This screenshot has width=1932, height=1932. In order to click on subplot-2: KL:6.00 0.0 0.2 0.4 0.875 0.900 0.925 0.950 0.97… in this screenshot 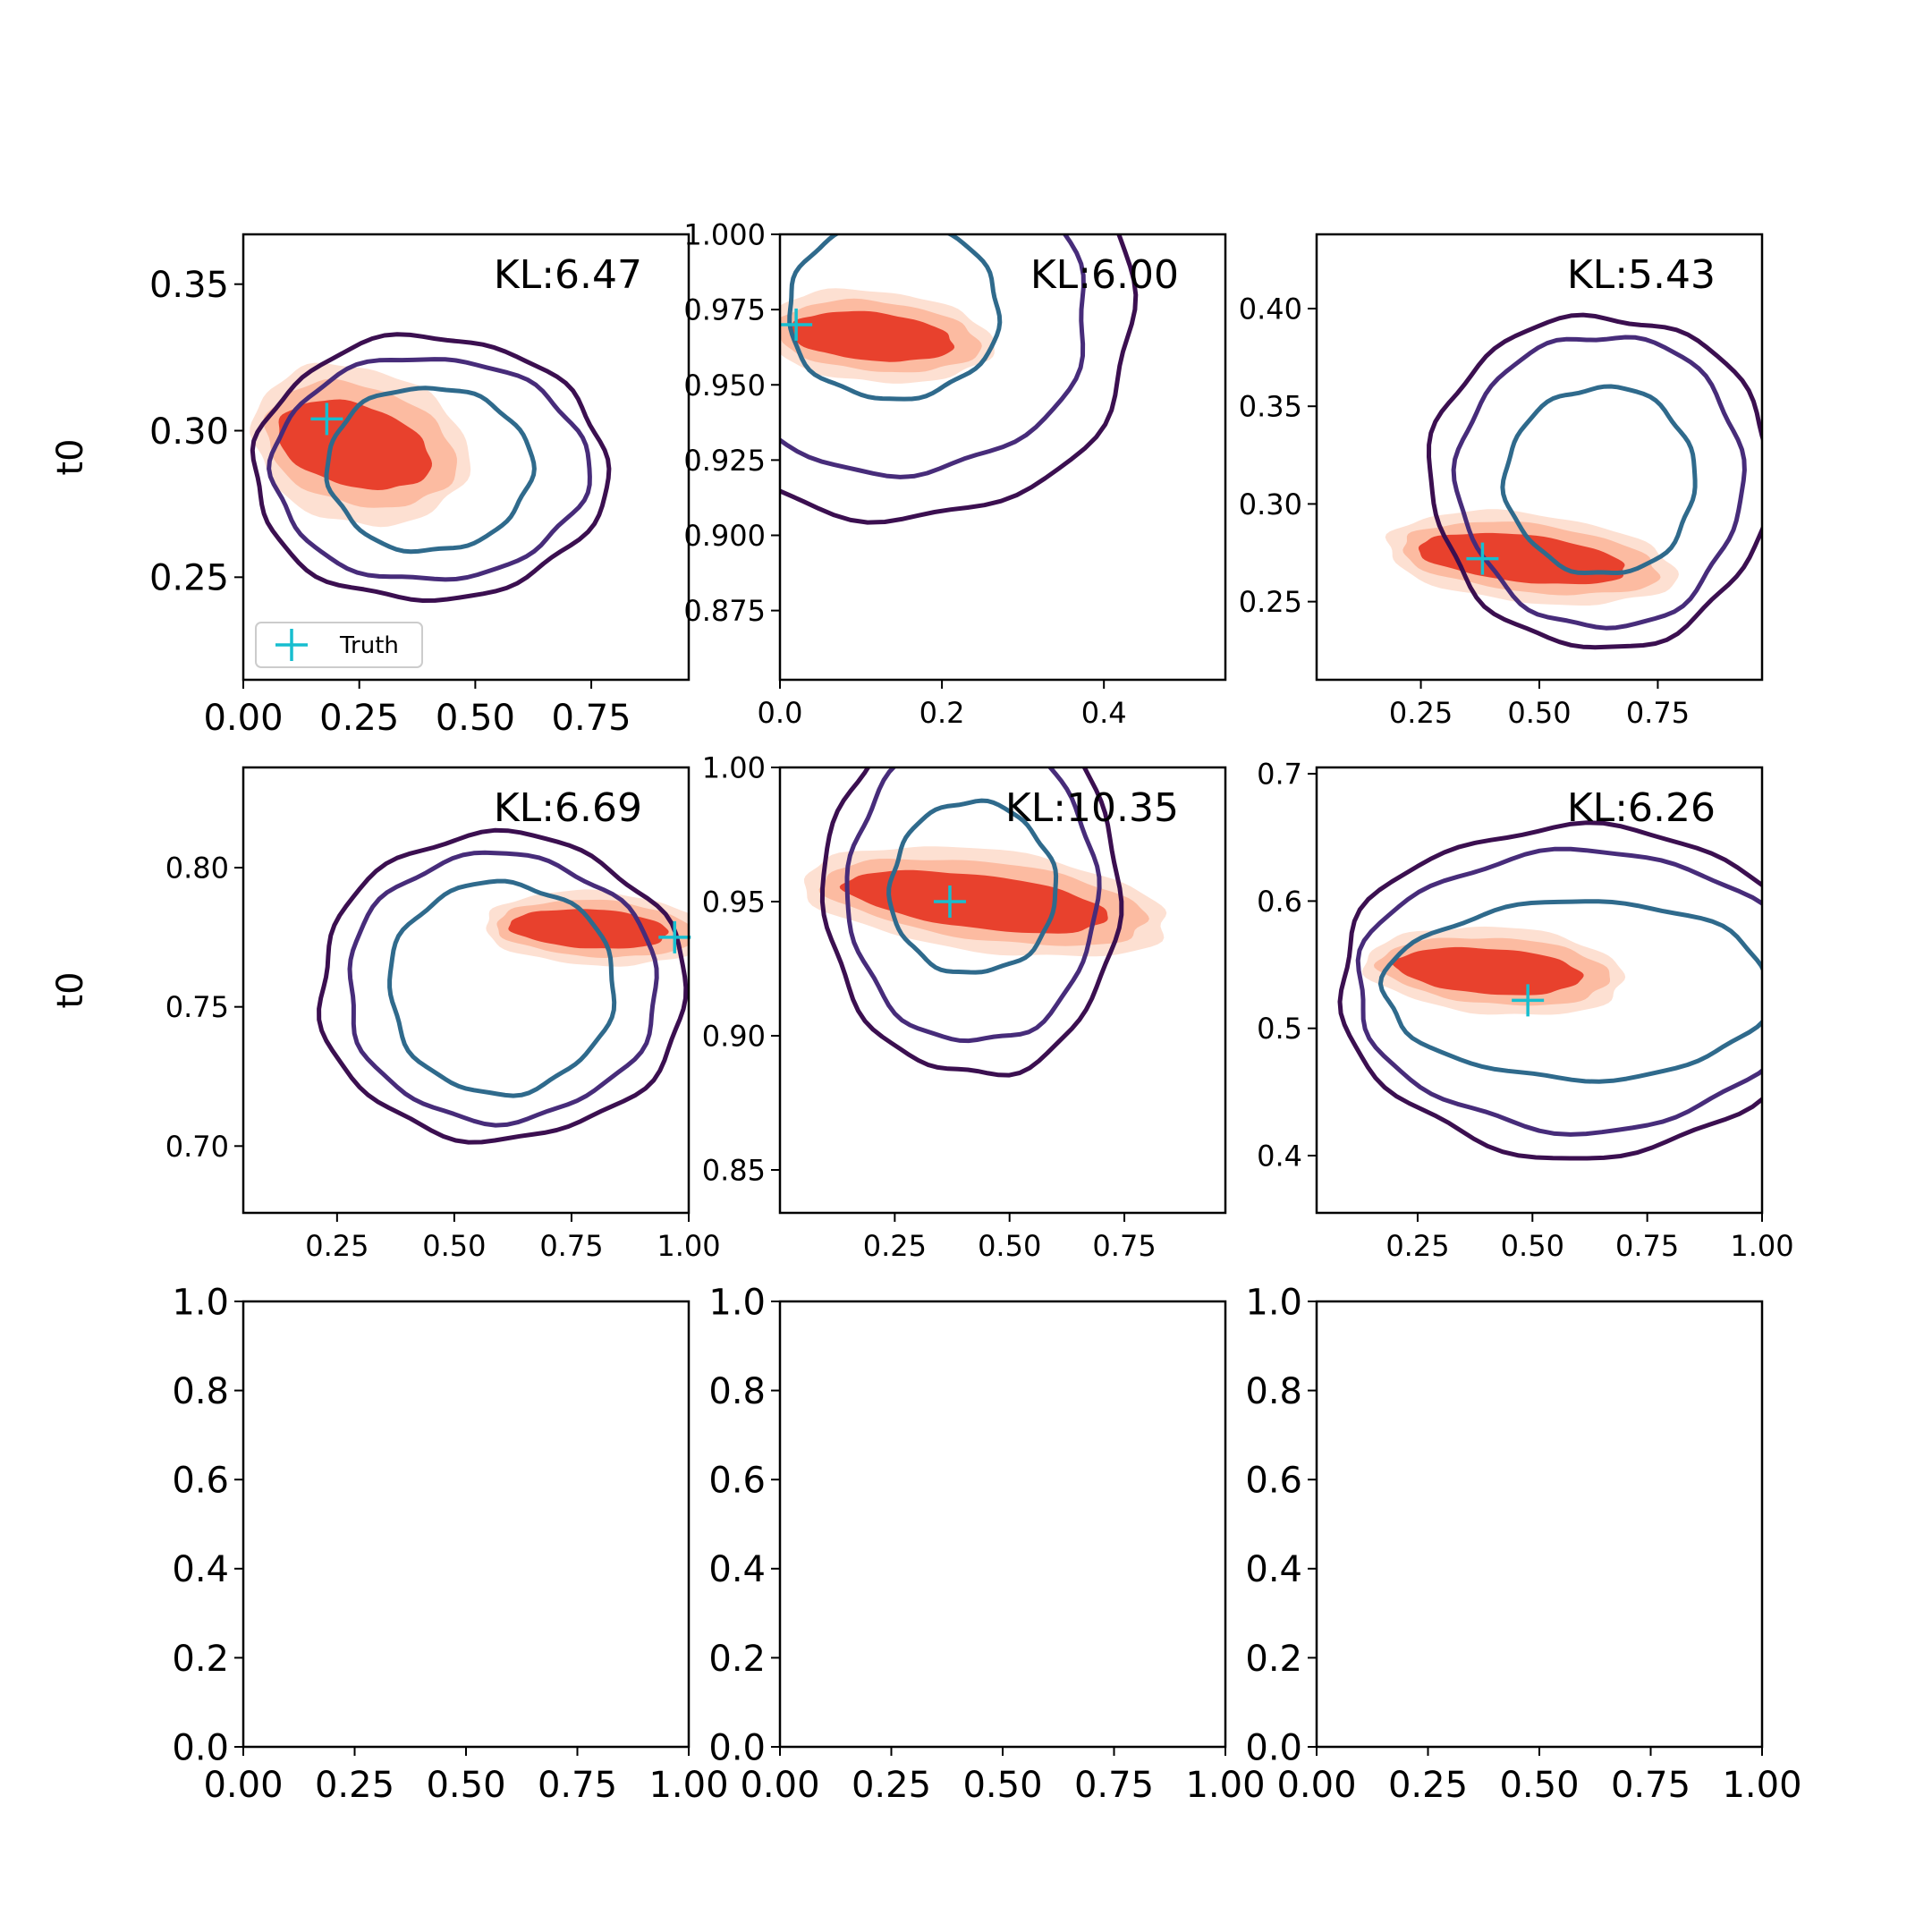, I will do `click(955, 474)`.